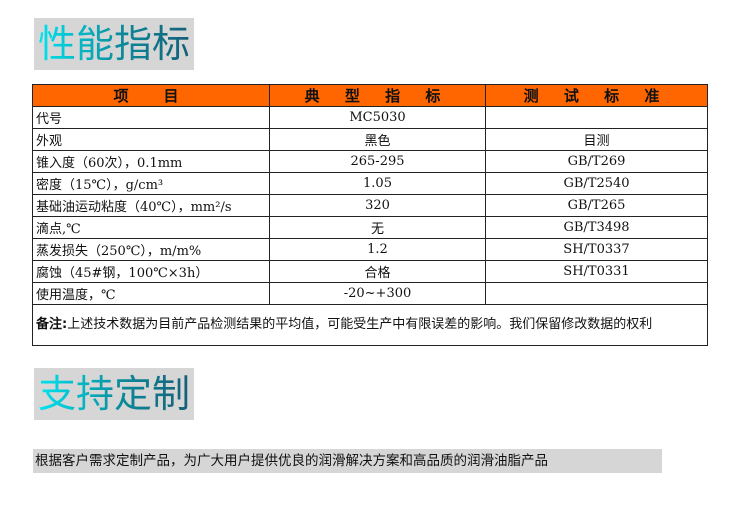 Image resolution: width=750 pixels, height=510 pixels. What do you see at coordinates (596, 227) in the screenshot?
I see `standard-cell: GB/T3498` at bounding box center [596, 227].